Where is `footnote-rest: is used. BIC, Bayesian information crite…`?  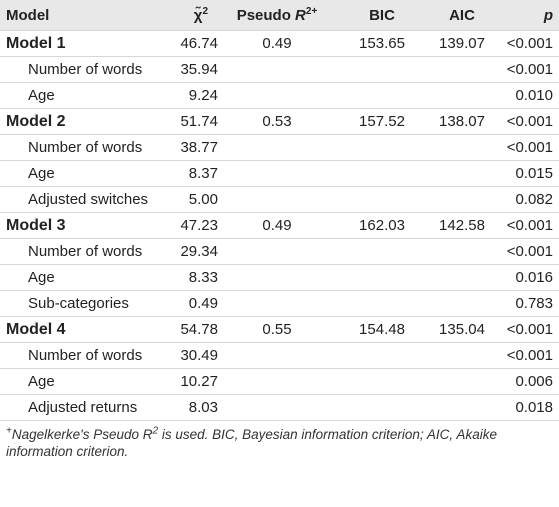
footnote-rest: is used. BIC, Bayesian information crite… is located at coordinates (251, 443).